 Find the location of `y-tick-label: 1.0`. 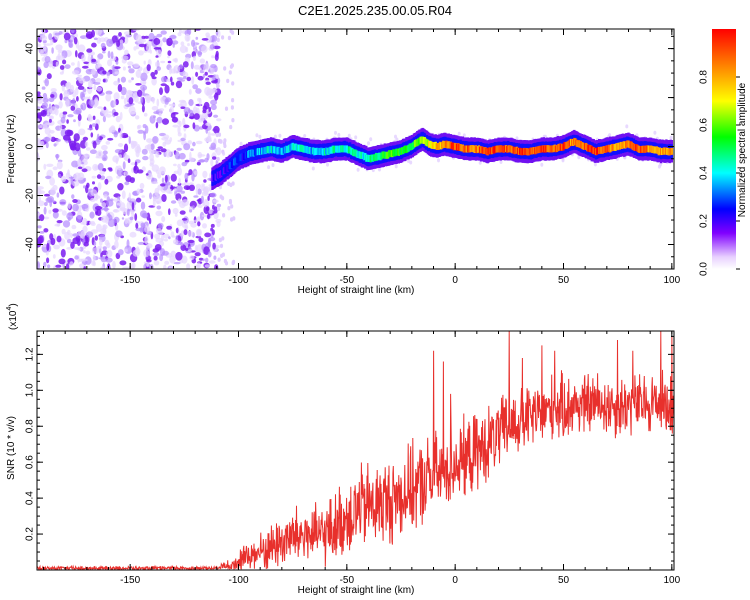

y-tick-label: 1.0 is located at coordinates (30, 390).